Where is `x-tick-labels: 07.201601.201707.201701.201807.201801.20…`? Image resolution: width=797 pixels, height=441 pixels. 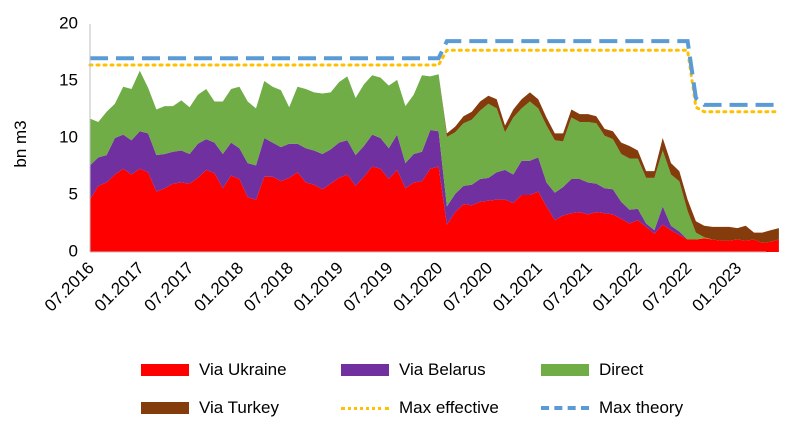
x-tick-labels: 07.201601.201707.201701.201807.201801.20… is located at coordinates (393, 286).